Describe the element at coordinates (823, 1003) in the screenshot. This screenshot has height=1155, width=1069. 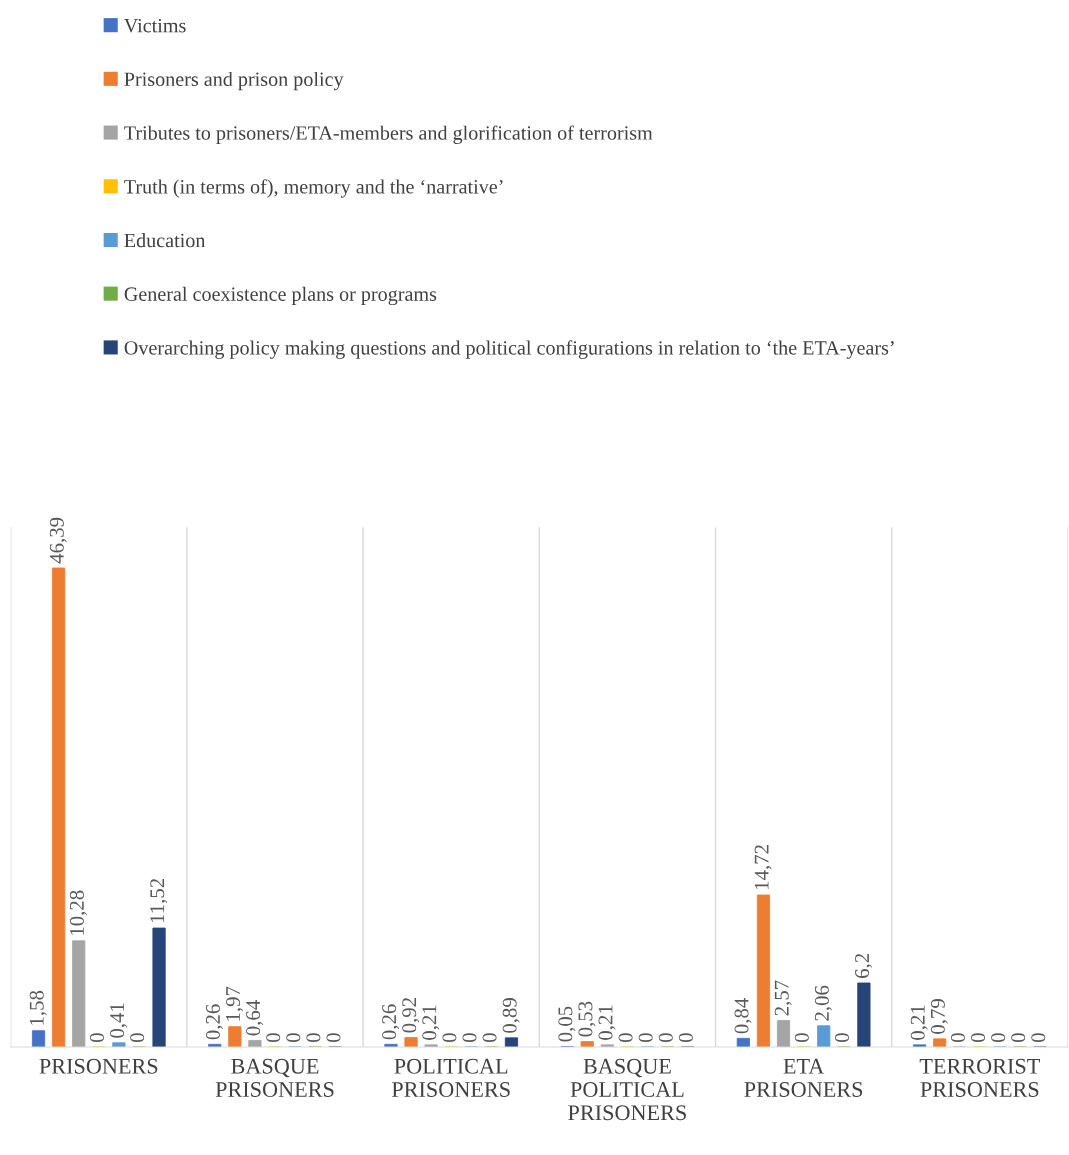
I see `data-label: 2,06` at that location.